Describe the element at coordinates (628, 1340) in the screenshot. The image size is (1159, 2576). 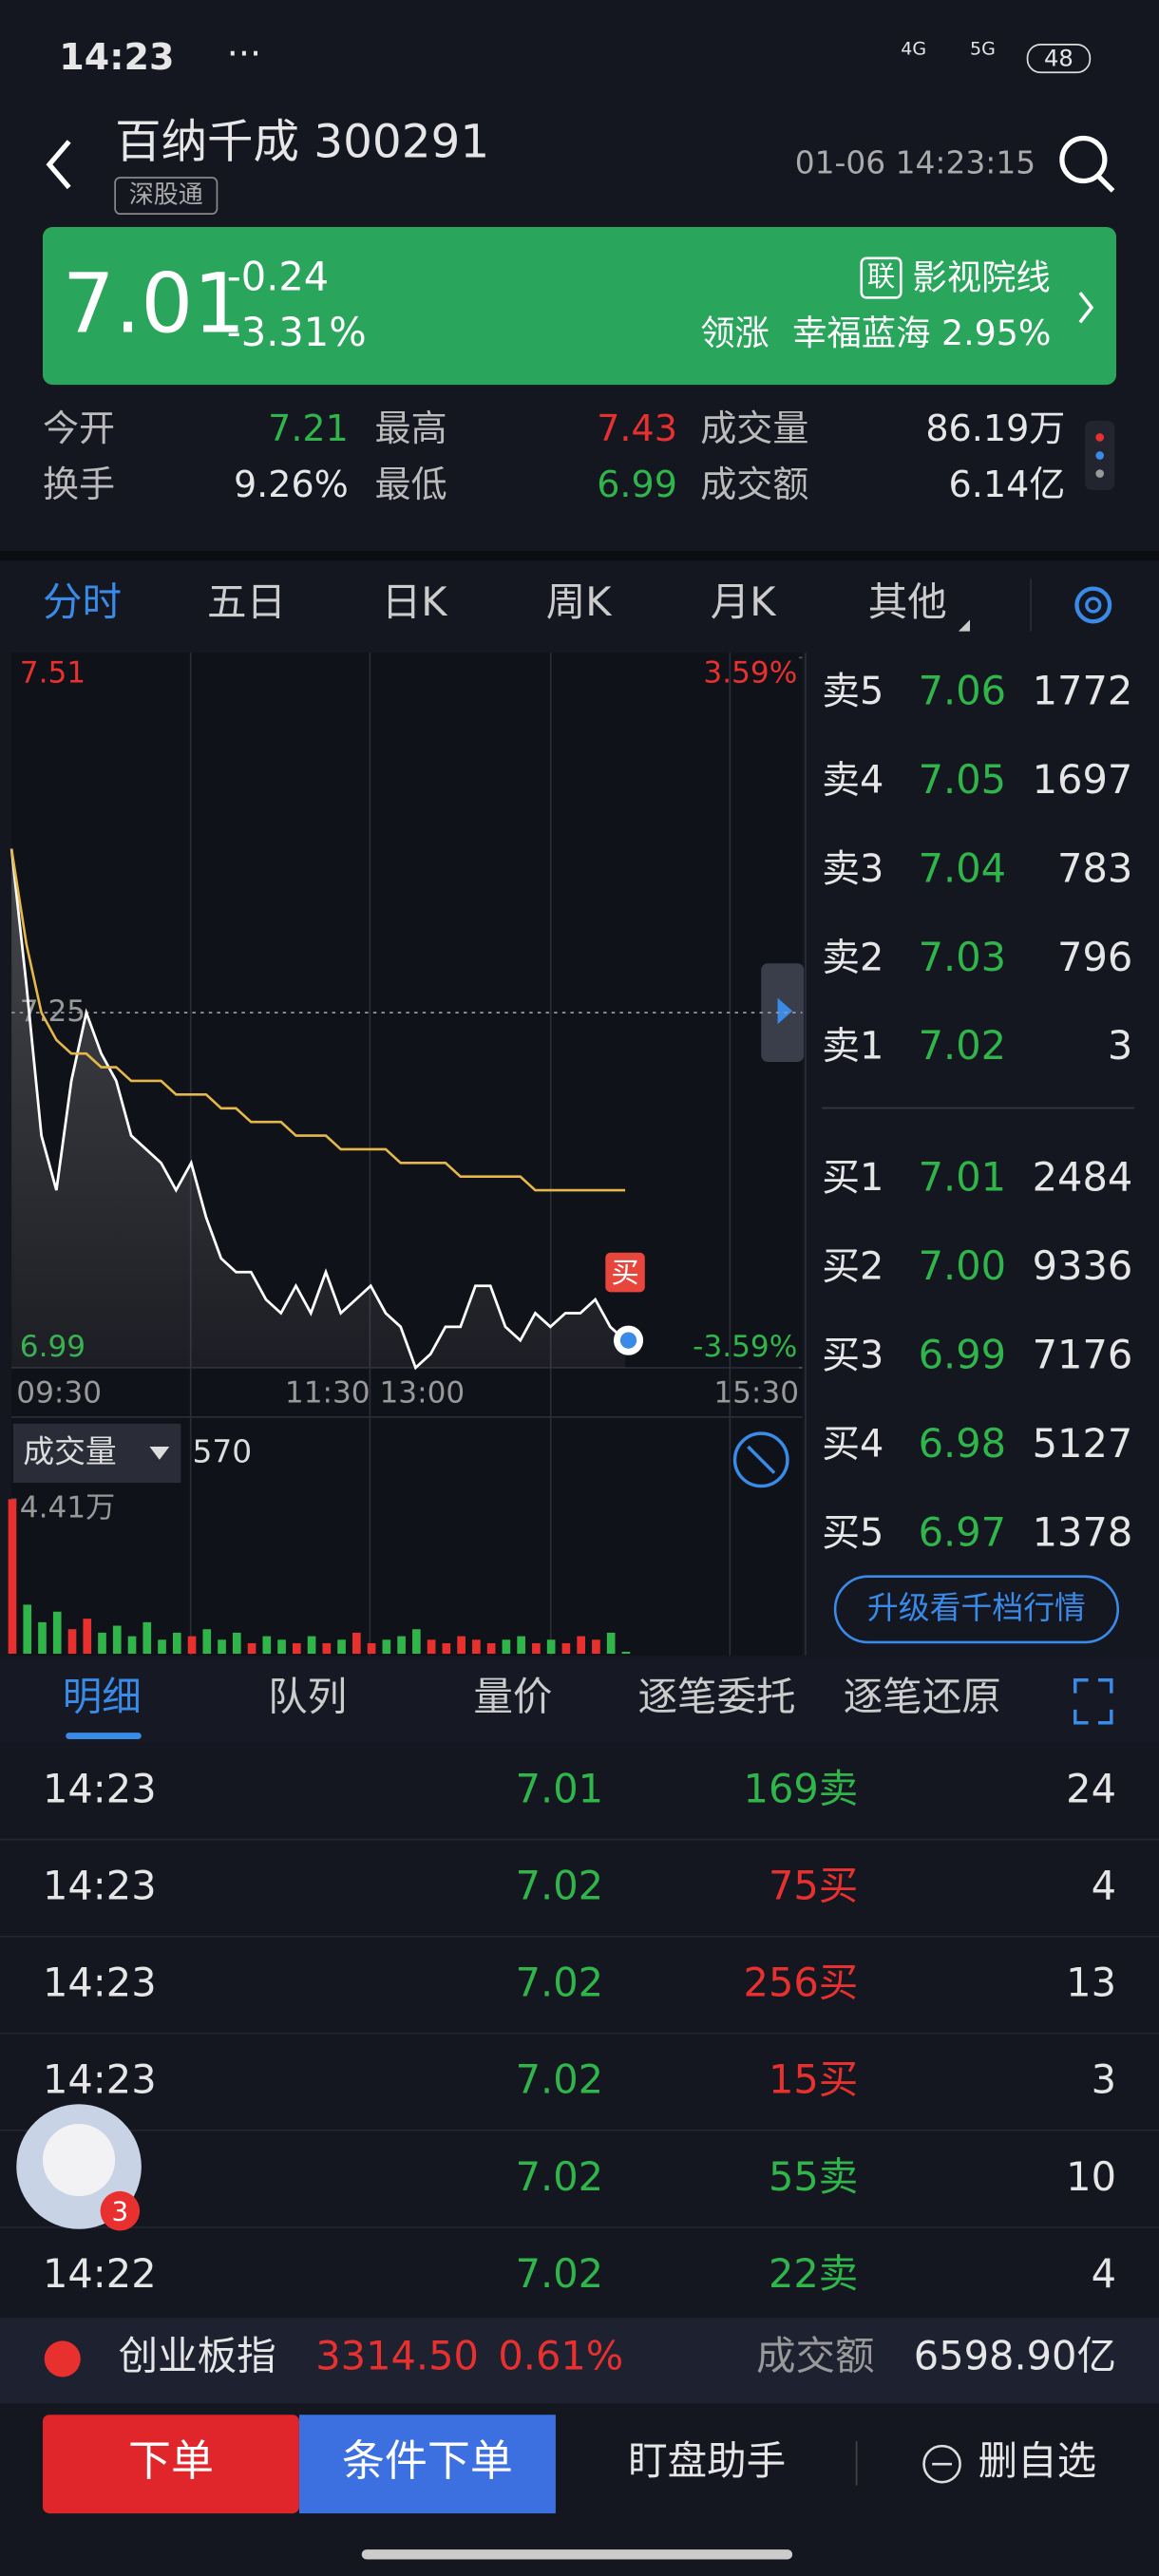
I see `current-dot-inner` at that location.